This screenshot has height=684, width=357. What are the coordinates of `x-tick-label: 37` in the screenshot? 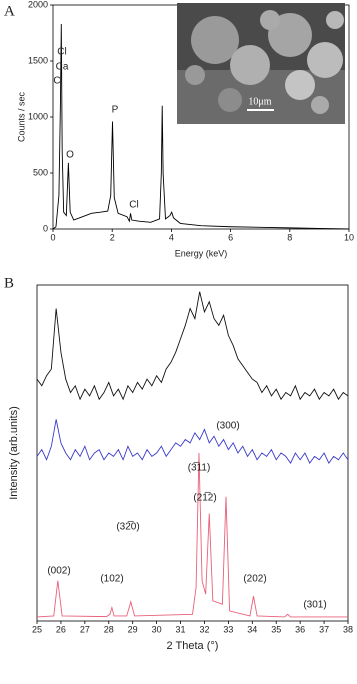 It's located at (324, 629).